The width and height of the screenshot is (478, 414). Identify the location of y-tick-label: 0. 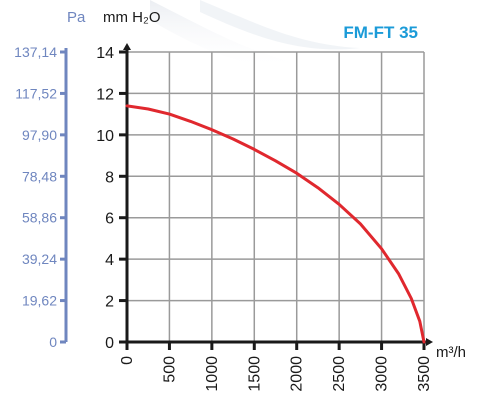
(109, 343).